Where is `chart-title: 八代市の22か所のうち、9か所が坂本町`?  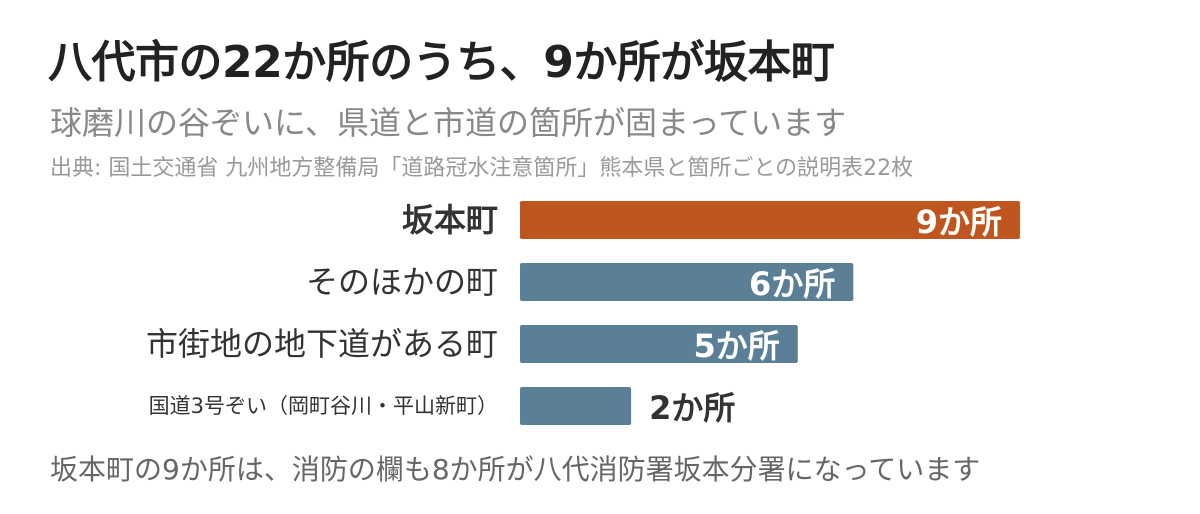 chart-title: 八代市の22か所のうち、9か所が坂本町 is located at coordinates (441, 62).